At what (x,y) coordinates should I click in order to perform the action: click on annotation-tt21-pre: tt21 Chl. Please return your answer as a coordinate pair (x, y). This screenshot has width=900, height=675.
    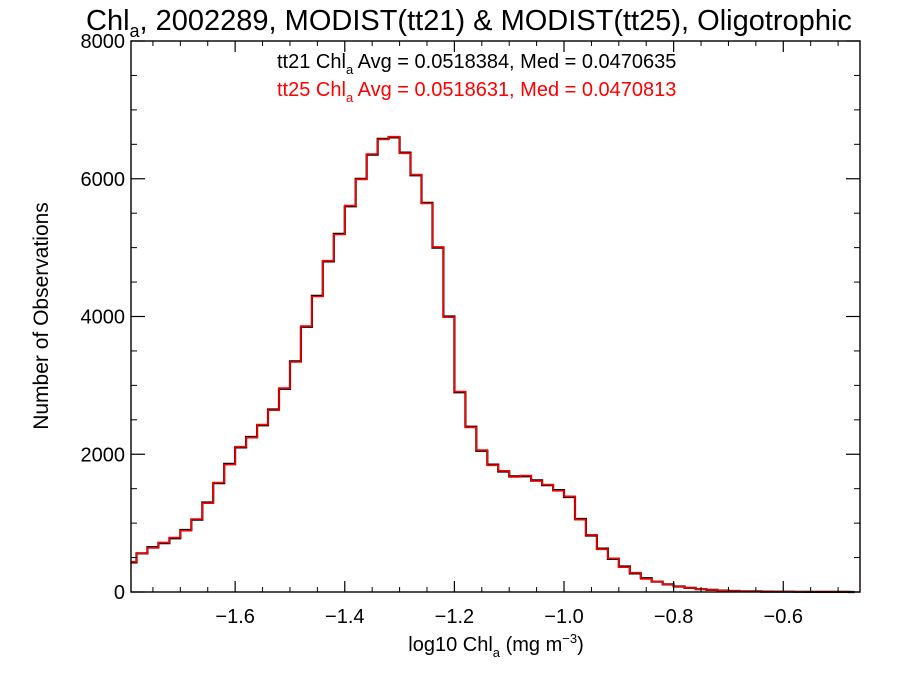
    Looking at the image, I should click on (311, 62).